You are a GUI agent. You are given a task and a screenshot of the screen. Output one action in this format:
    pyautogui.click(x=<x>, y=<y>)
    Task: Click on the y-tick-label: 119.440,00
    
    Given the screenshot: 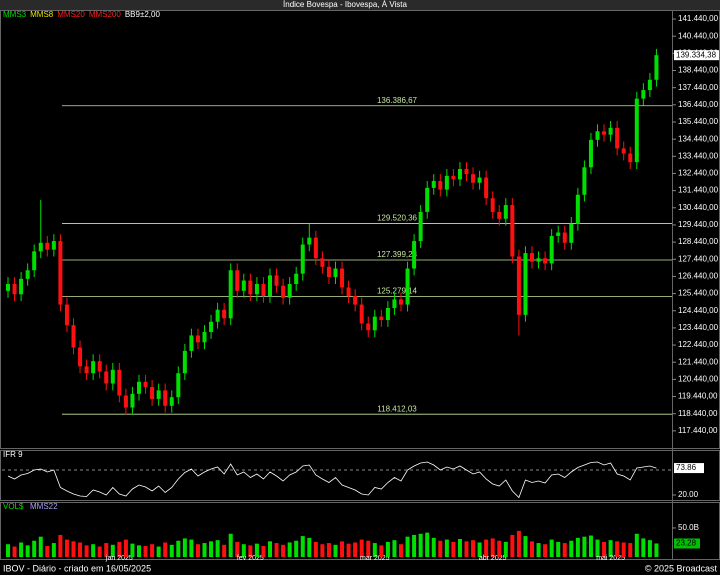 What is the action you would take?
    pyautogui.click(x=698, y=396)
    